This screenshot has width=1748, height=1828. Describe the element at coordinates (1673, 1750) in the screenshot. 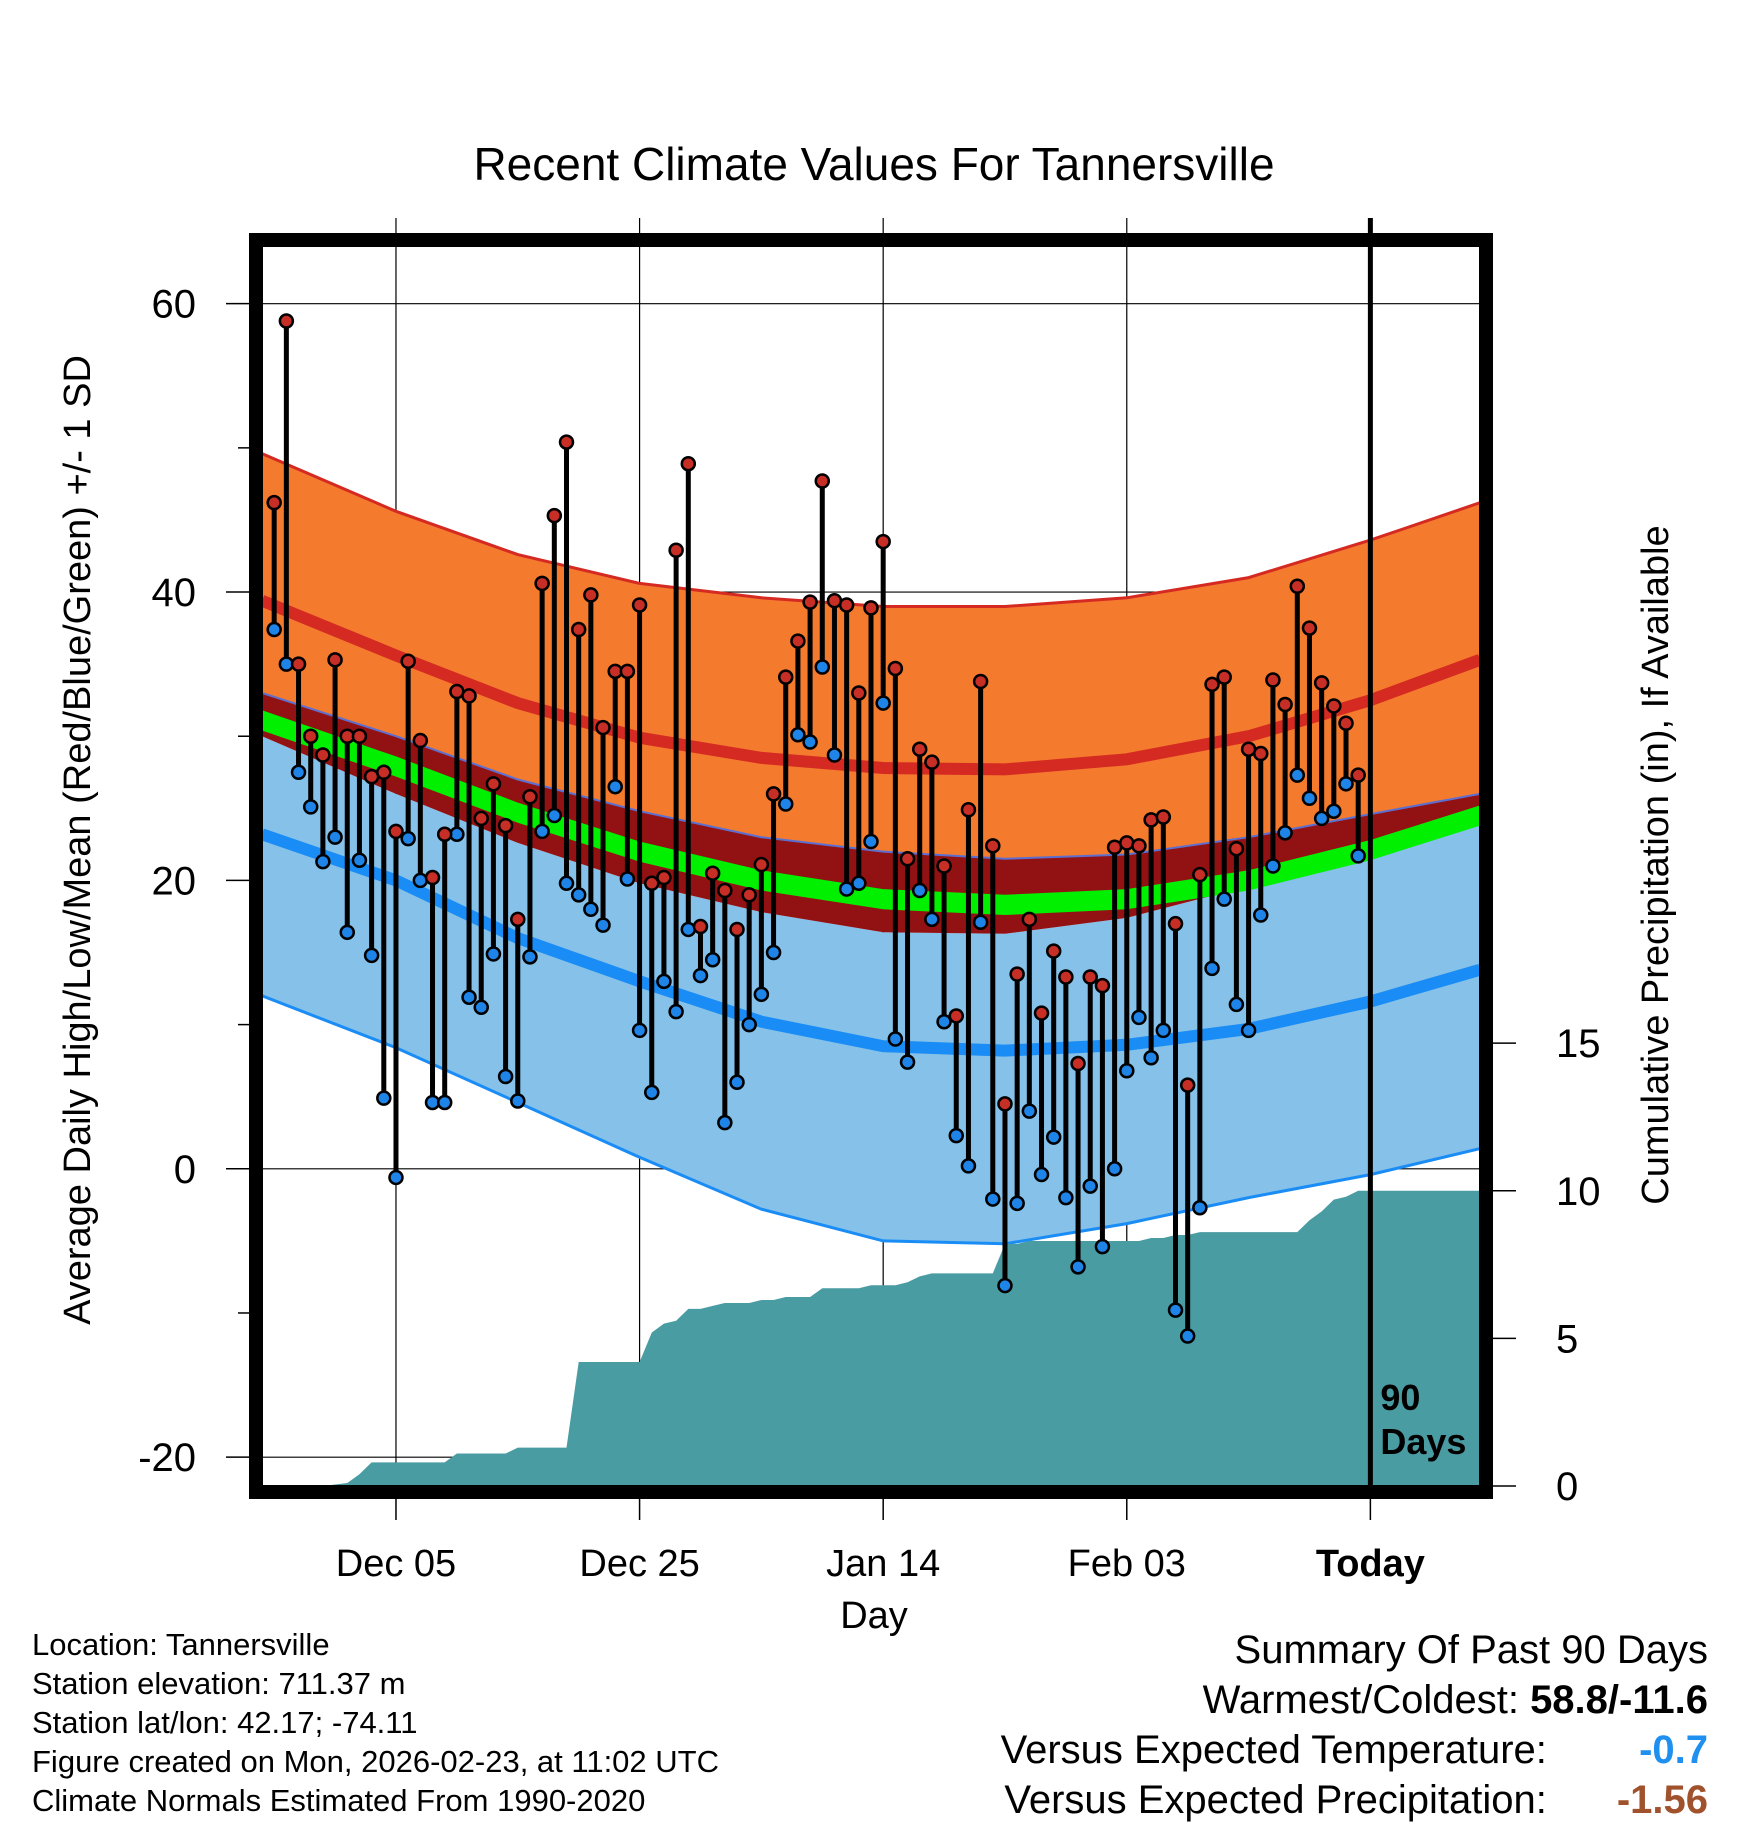

I see `vs-temp-value: -0.7` at that location.